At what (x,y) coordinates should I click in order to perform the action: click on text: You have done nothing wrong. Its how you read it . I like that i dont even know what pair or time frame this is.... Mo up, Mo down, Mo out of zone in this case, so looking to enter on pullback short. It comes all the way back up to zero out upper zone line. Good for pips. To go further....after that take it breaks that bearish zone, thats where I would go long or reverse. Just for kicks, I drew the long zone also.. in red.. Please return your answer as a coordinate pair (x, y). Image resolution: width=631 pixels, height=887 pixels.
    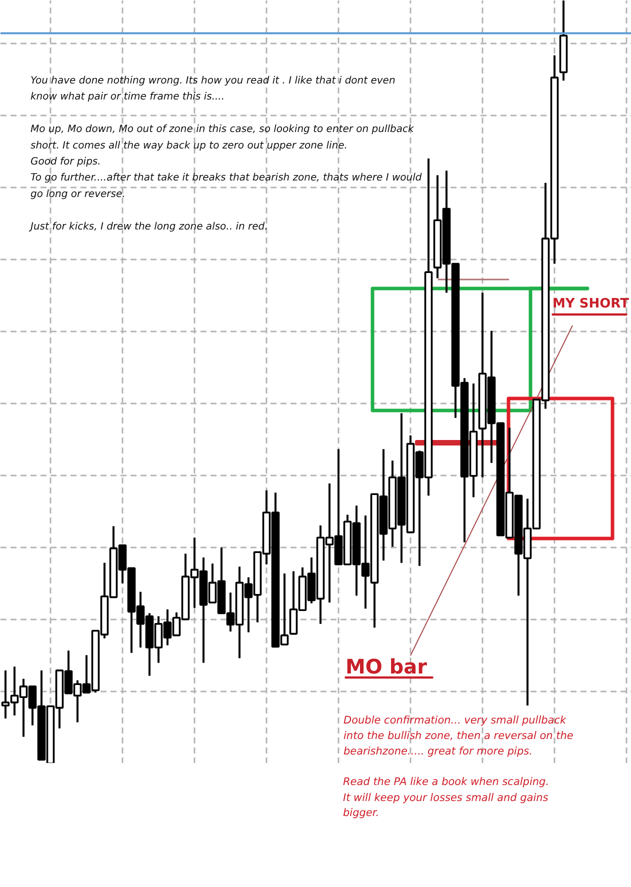
    Looking at the image, I should click on (226, 154).